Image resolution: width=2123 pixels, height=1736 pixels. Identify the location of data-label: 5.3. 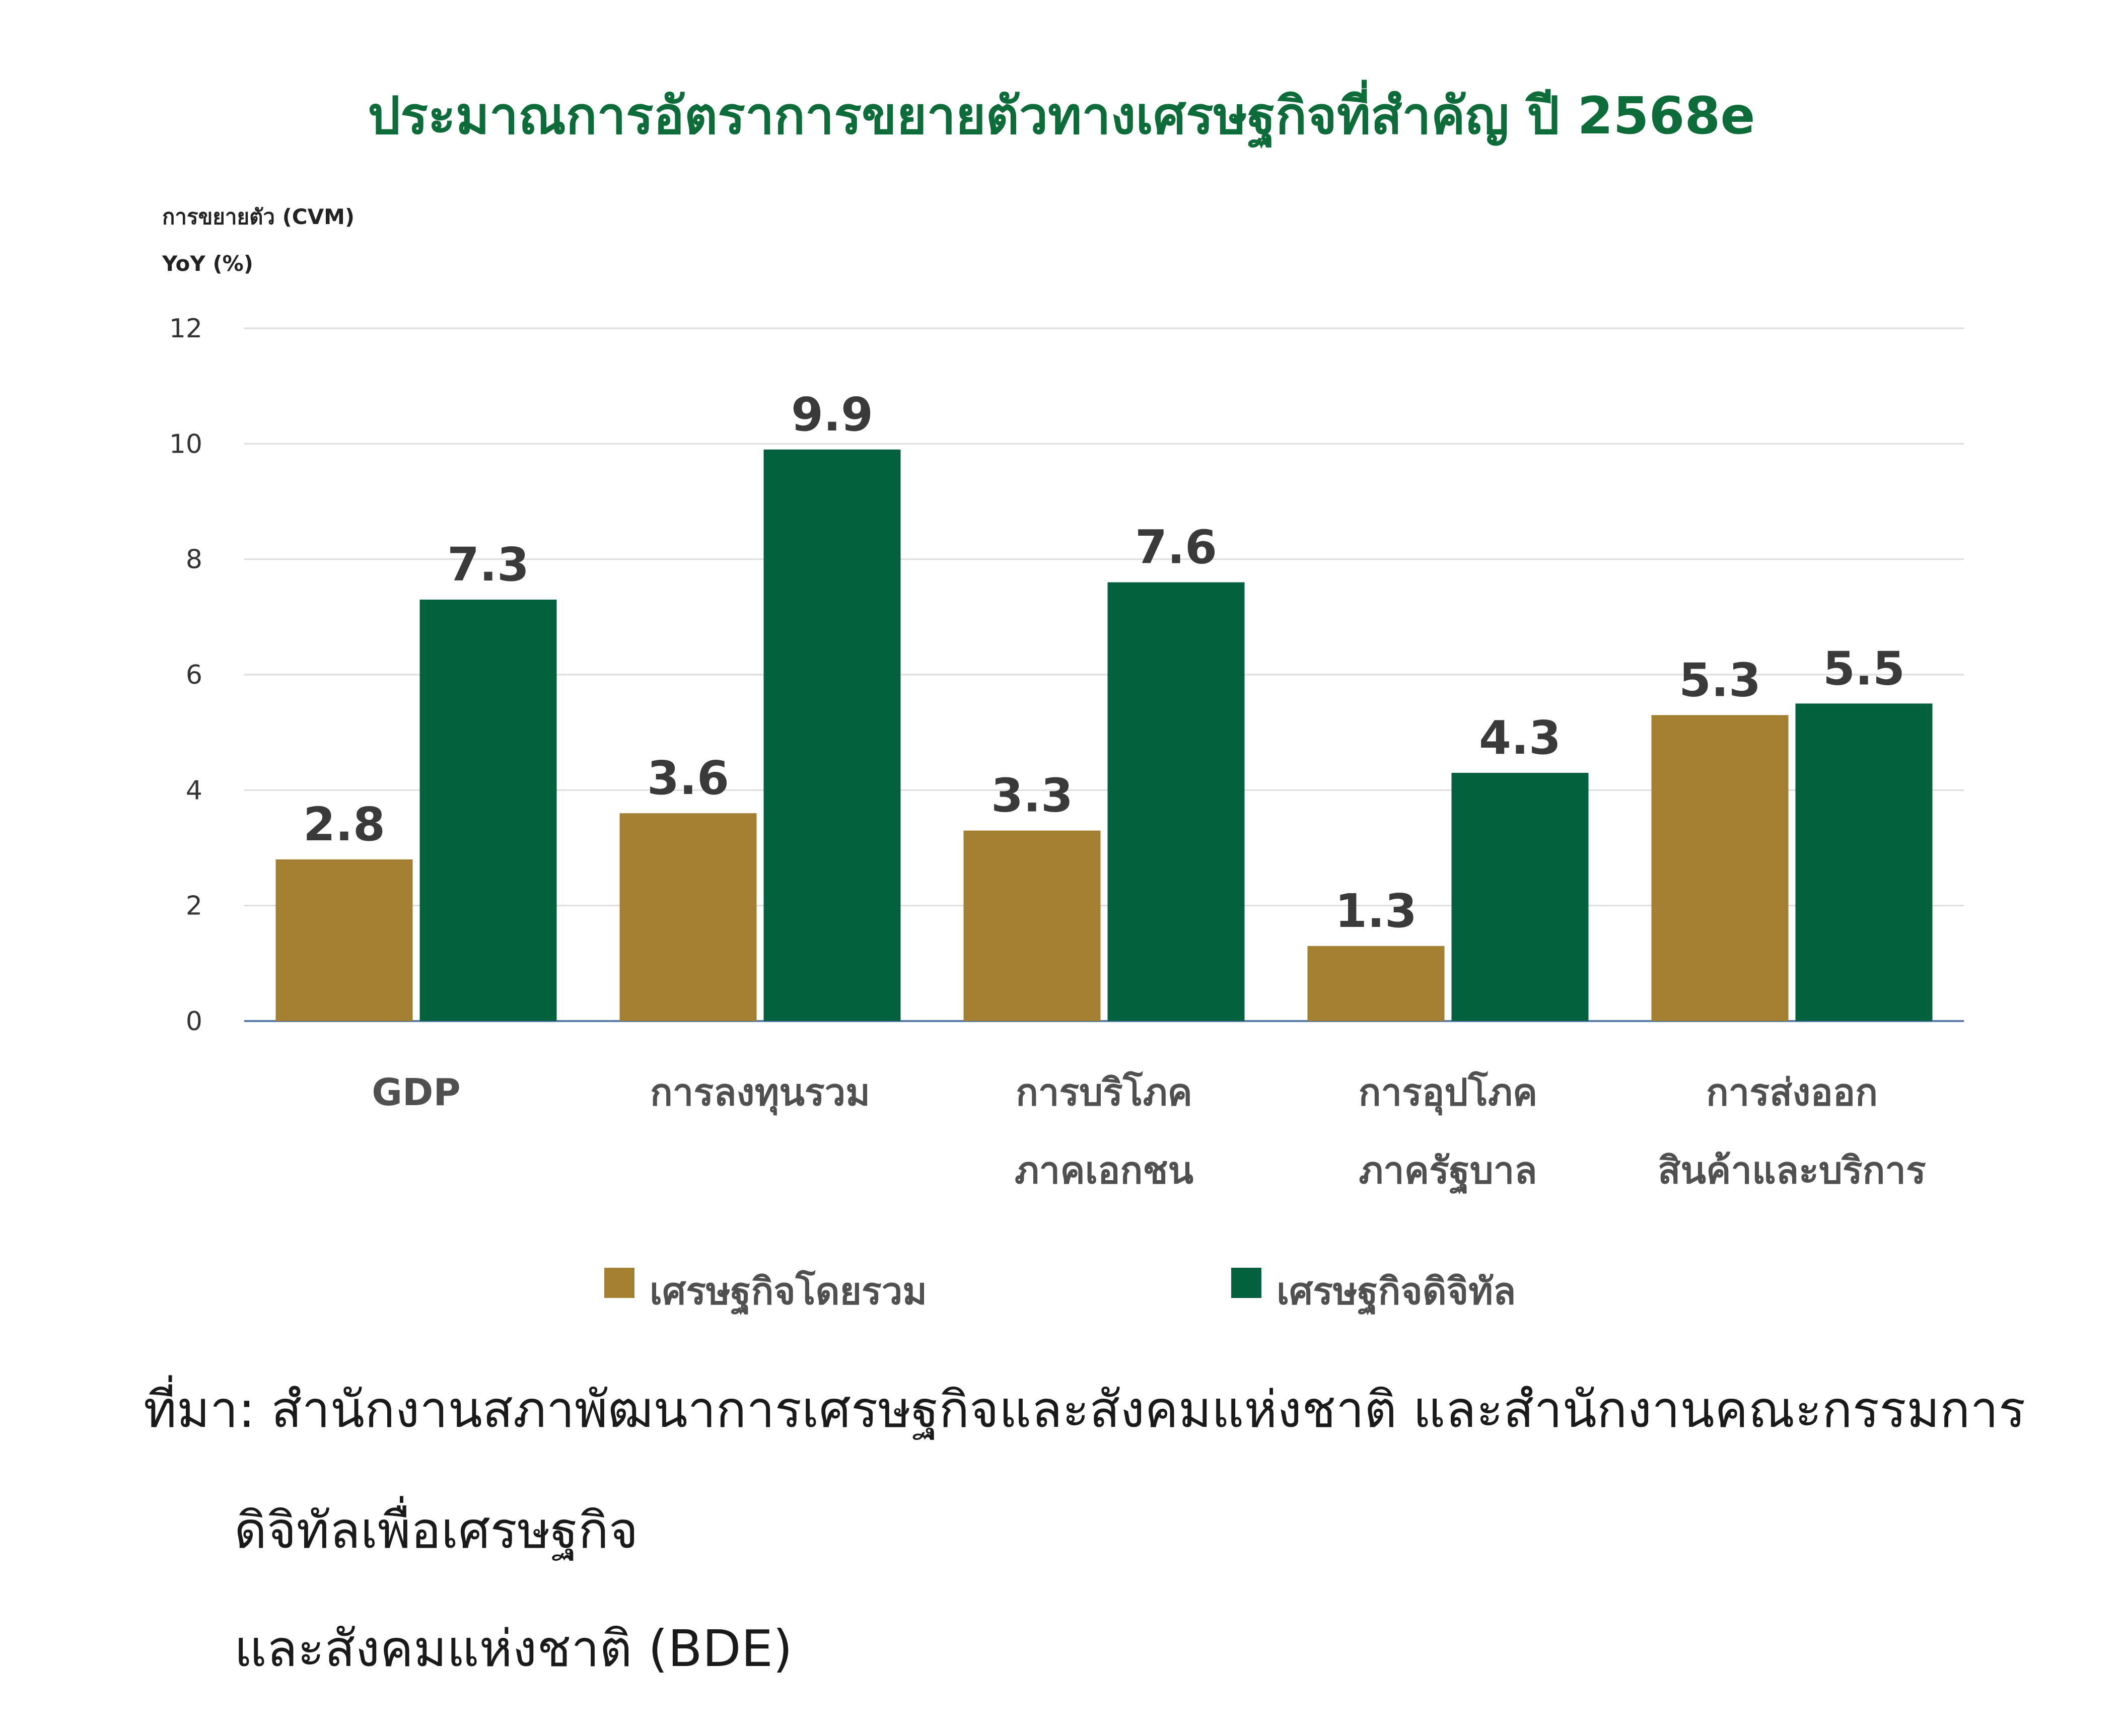
(1720, 680).